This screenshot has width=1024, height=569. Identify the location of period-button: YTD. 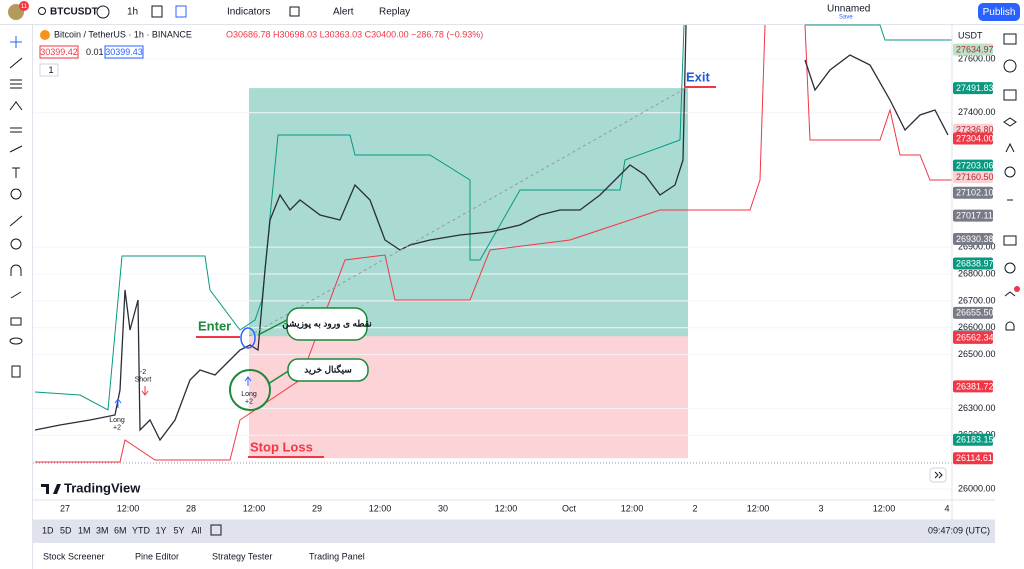
(141, 530).